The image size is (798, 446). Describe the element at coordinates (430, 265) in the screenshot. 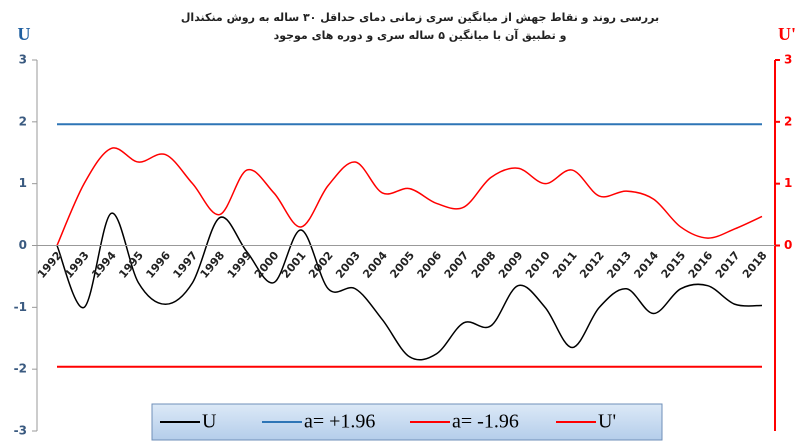

I see `x-tick-label: 2006` at that location.